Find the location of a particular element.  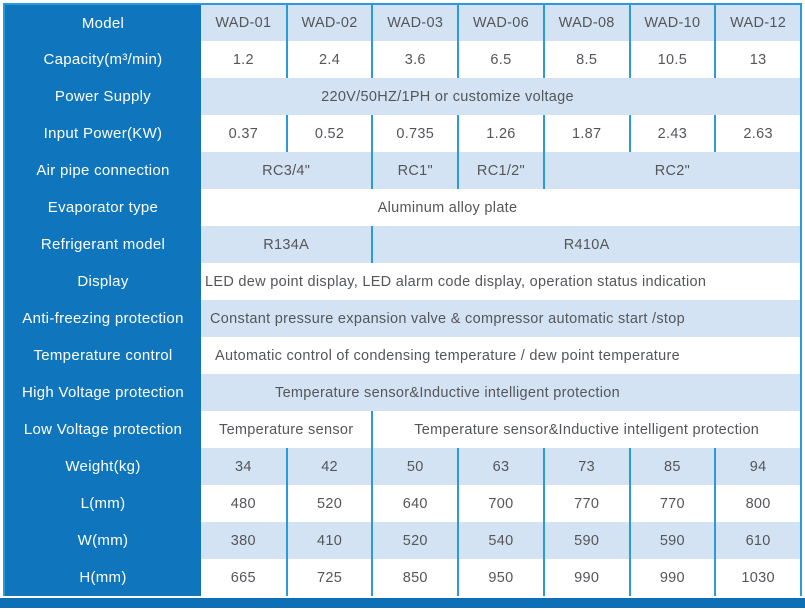

row-label: Weight(kg) is located at coordinates (102, 466).